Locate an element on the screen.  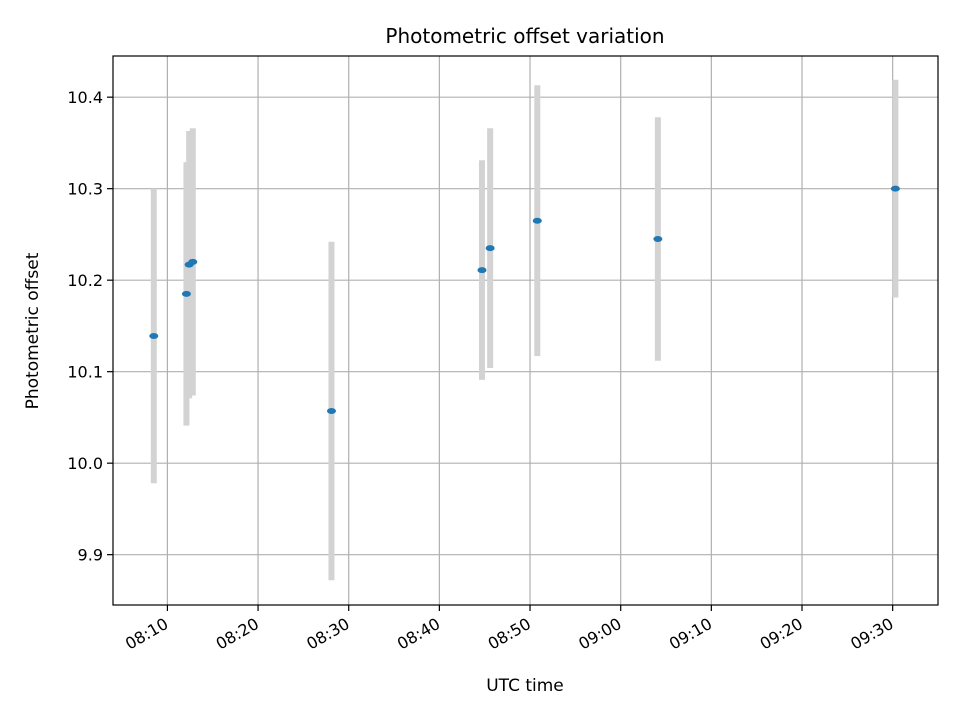
x-tick-label: 09:20 is located at coordinates (781, 634).